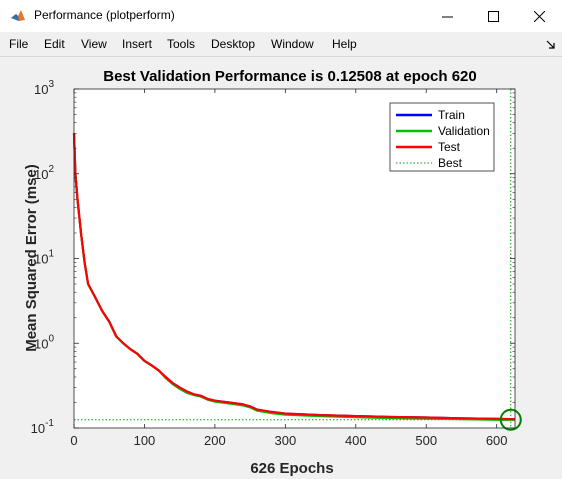 The width and height of the screenshot is (562, 479). What do you see at coordinates (215, 440) in the screenshot?
I see `x-tick-label: 200` at bounding box center [215, 440].